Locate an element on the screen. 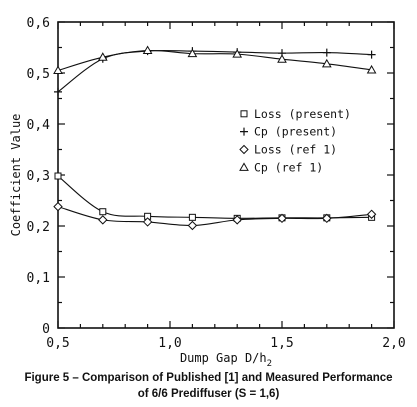 Image resolution: width=417 pixels, height=407 pixels. y-tick-label: 0,1 is located at coordinates (38, 278).